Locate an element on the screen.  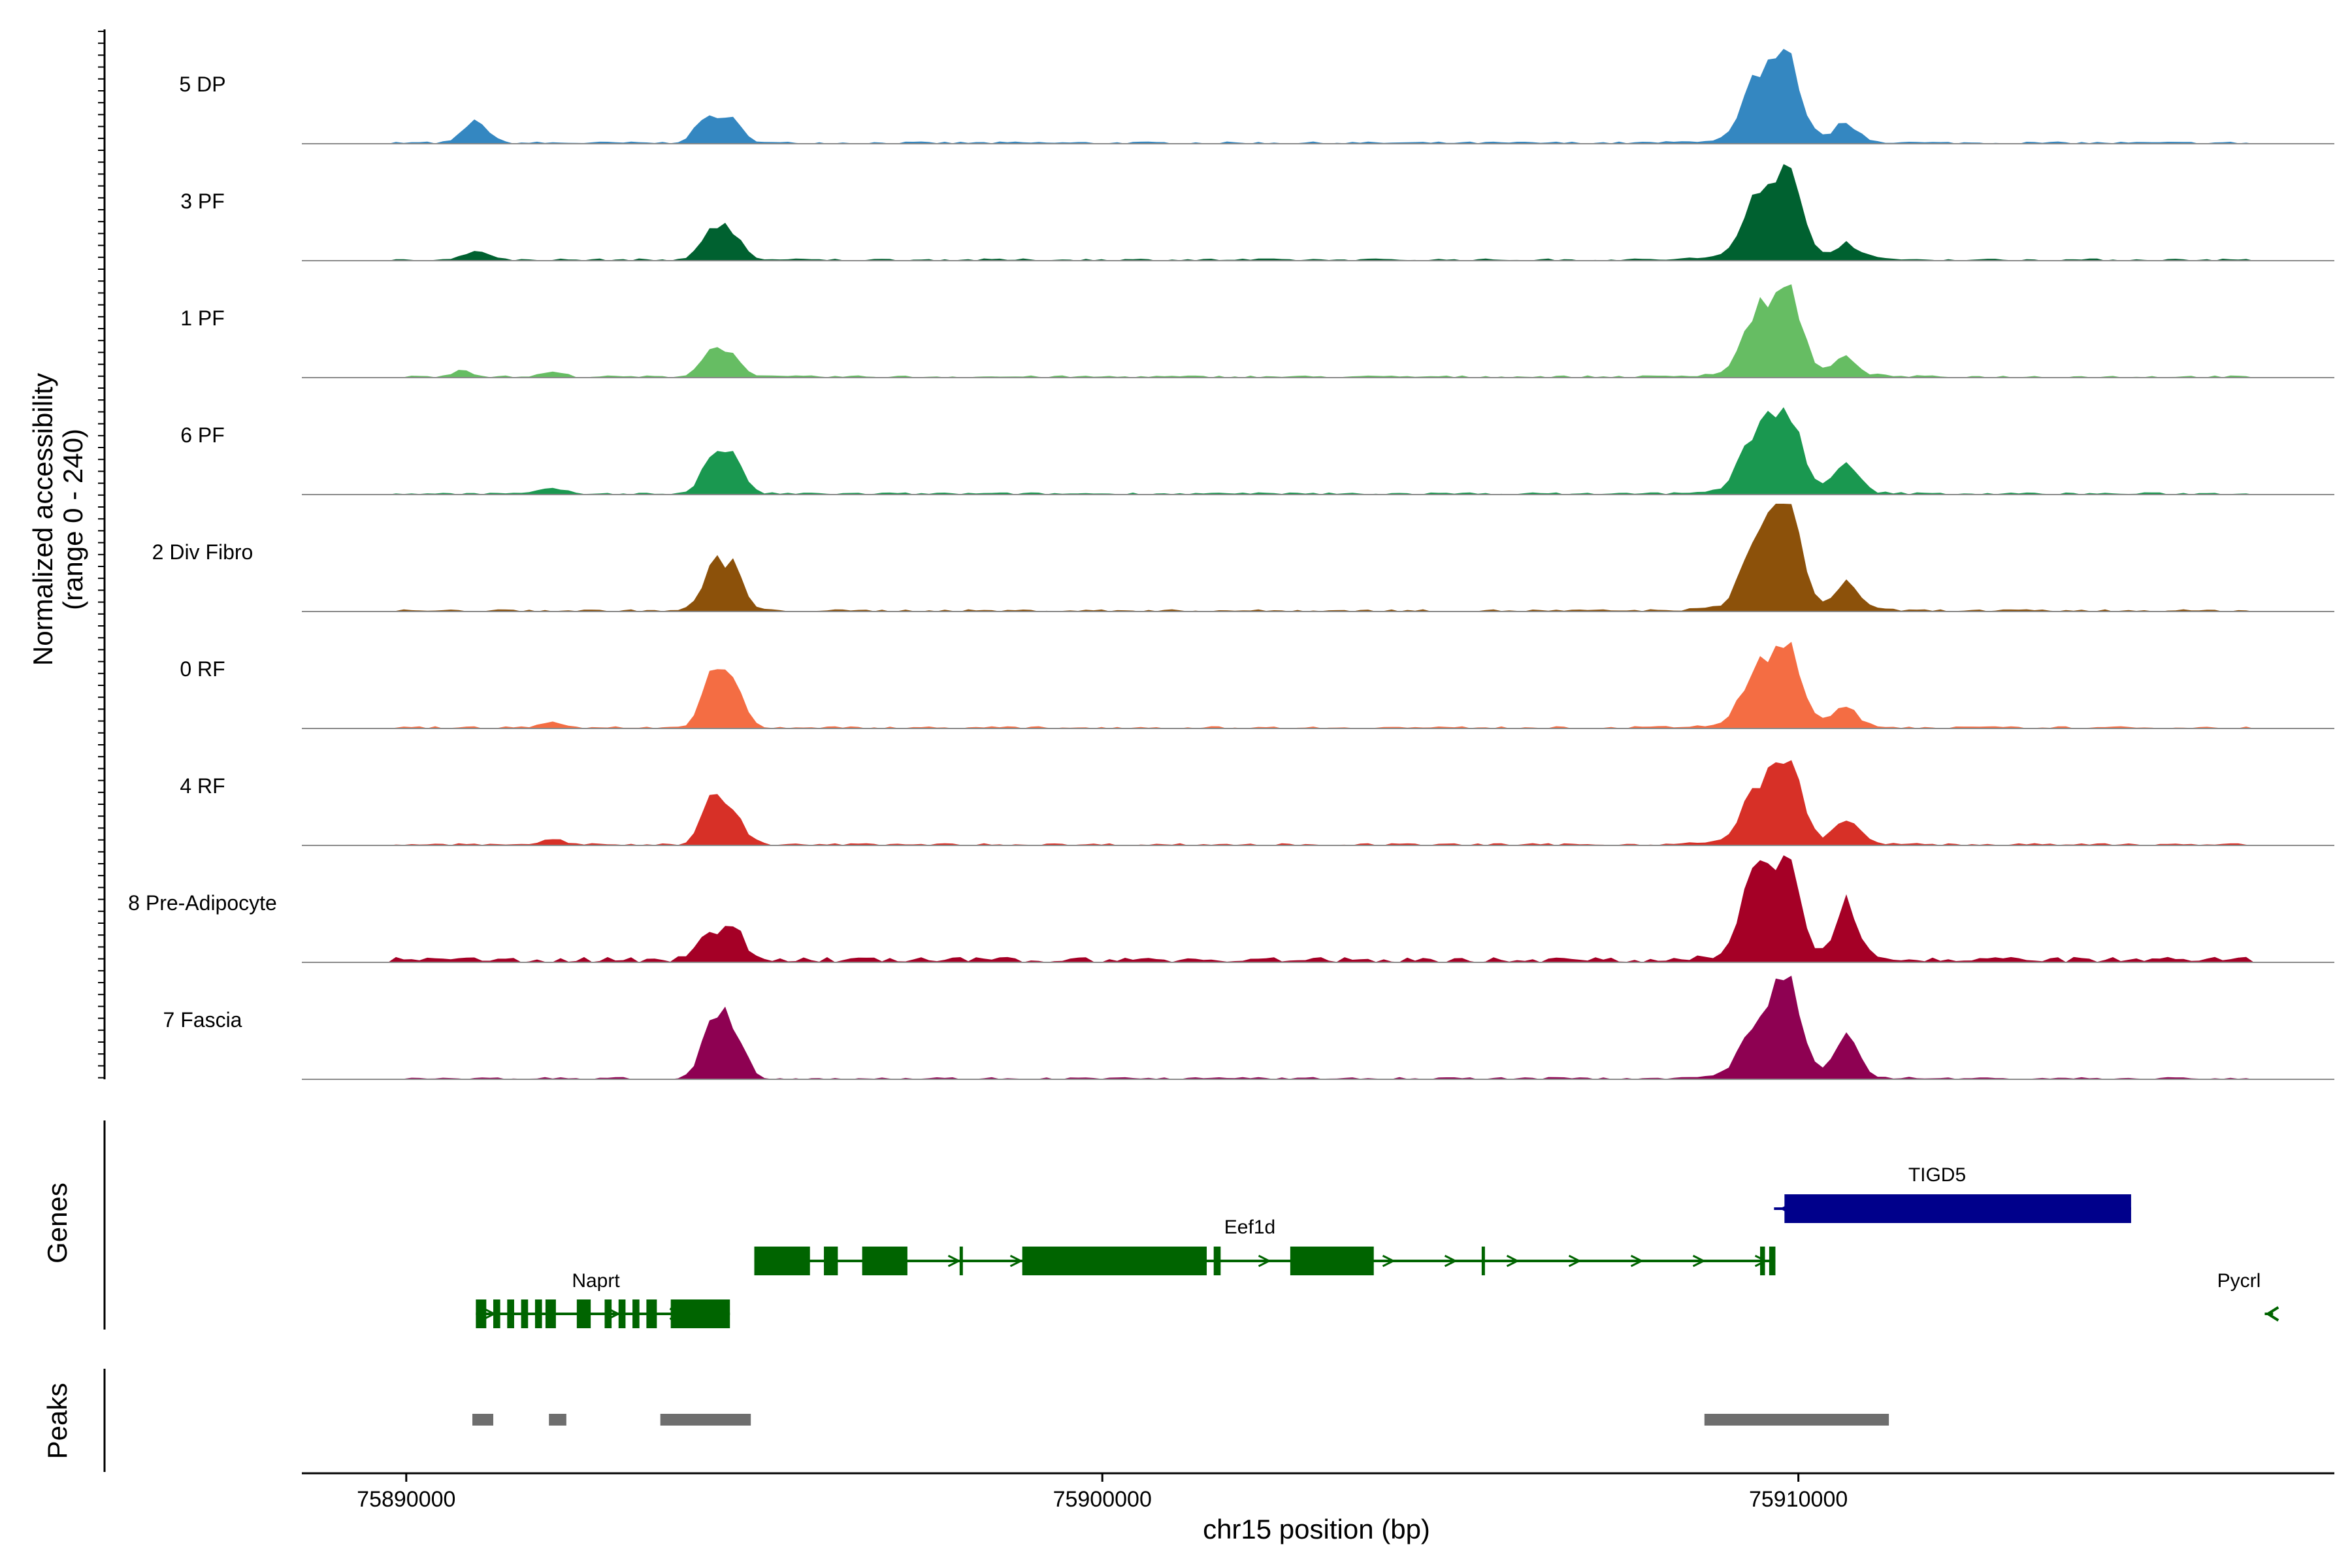
track-label: 1 PF is located at coordinates (202, 318).